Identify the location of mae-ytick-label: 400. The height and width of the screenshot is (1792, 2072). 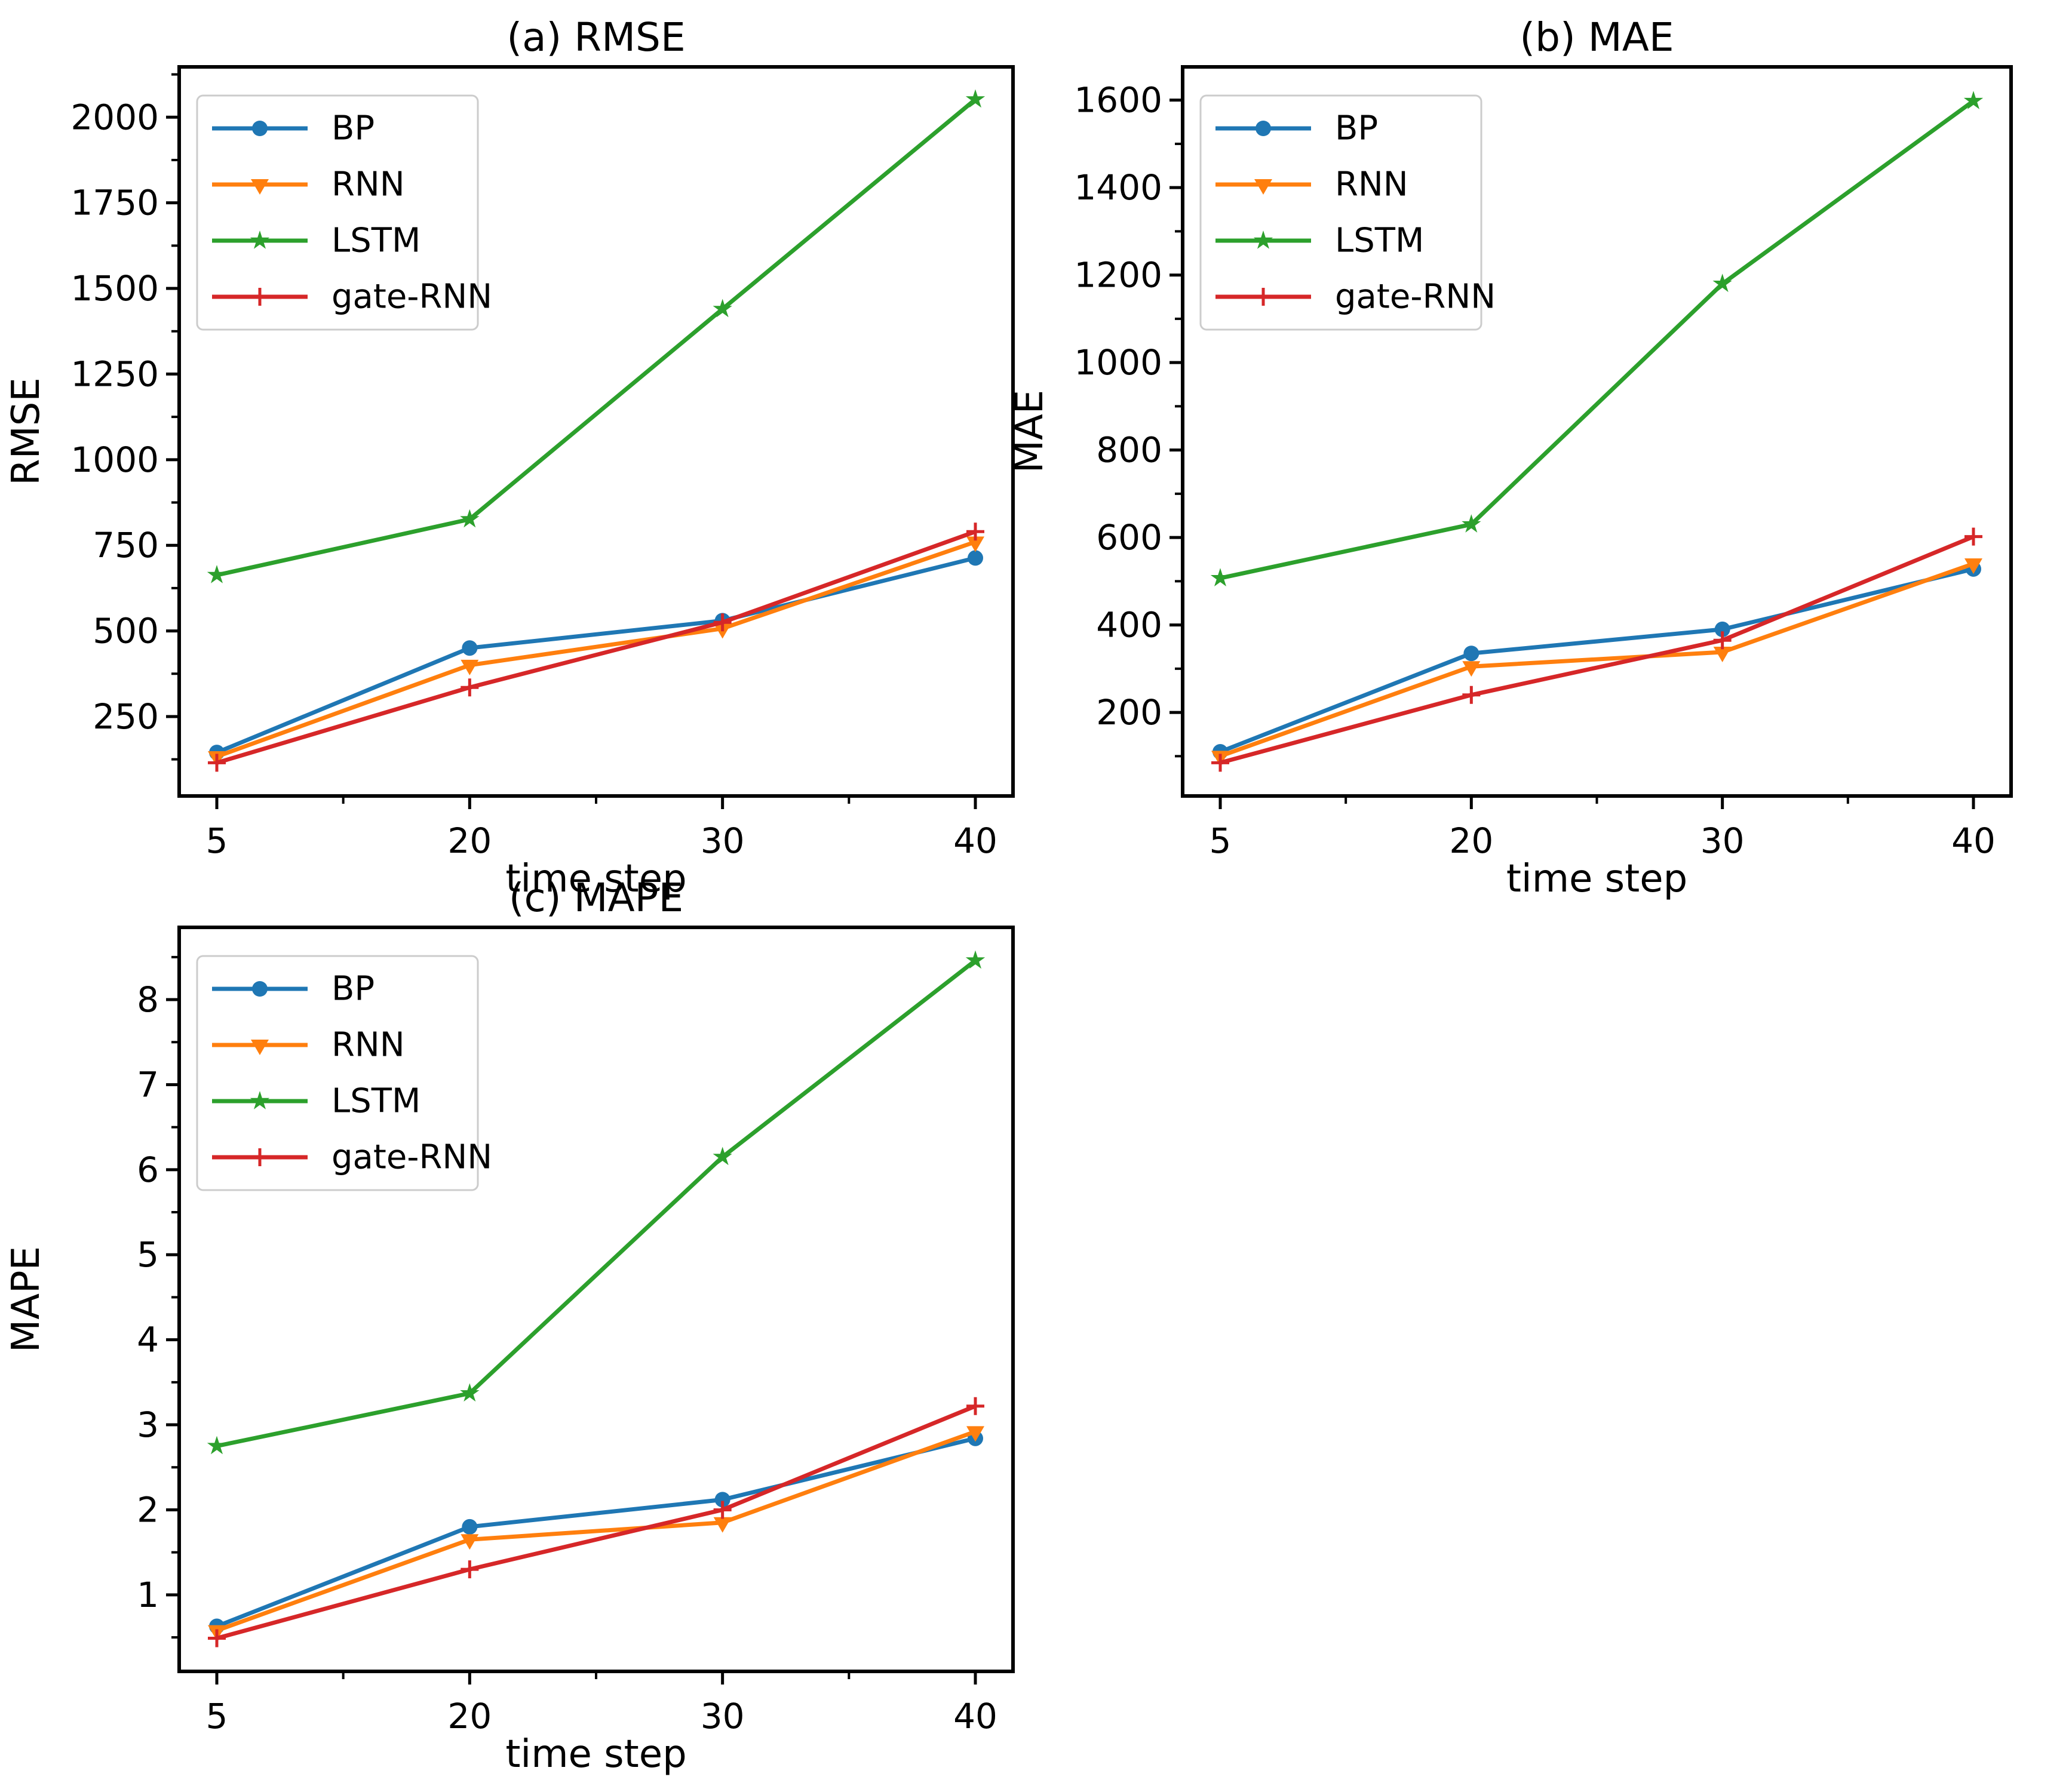
(1129, 625).